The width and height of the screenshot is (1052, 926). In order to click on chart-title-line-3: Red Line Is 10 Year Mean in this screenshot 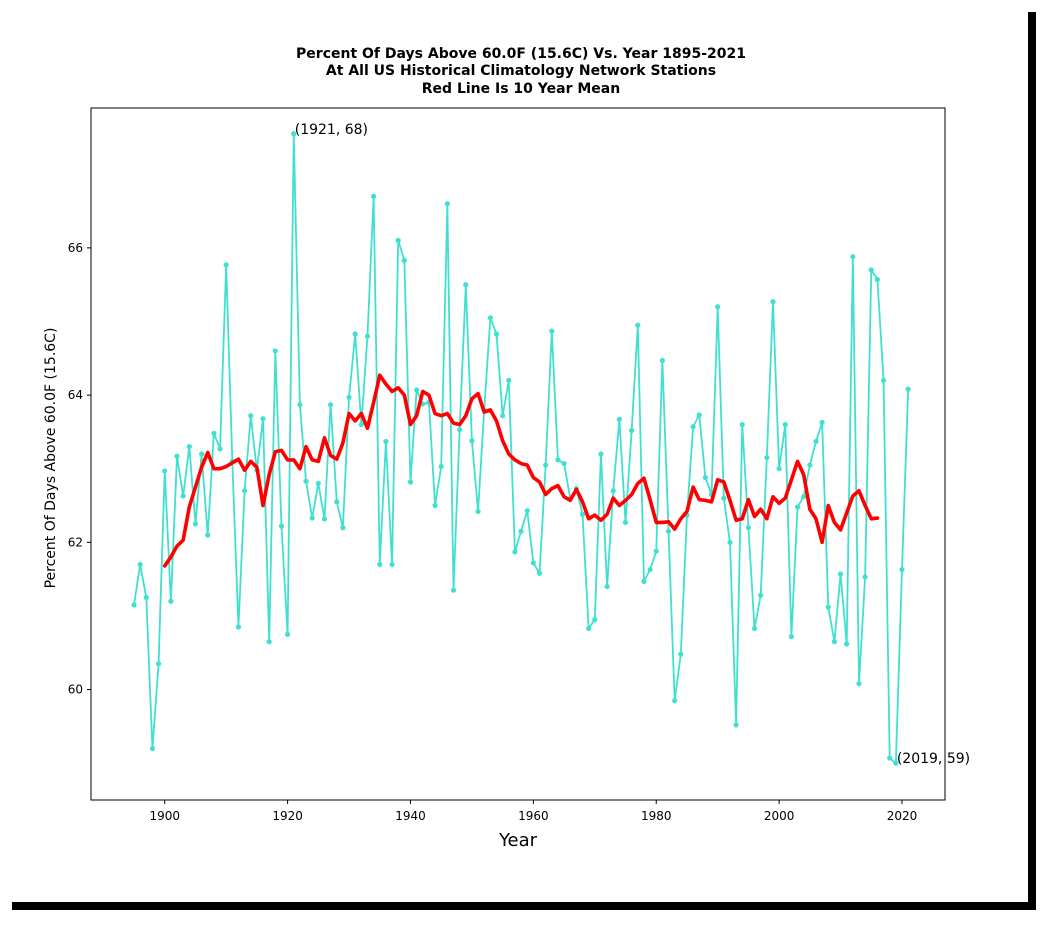, I will do `click(521, 89)`.